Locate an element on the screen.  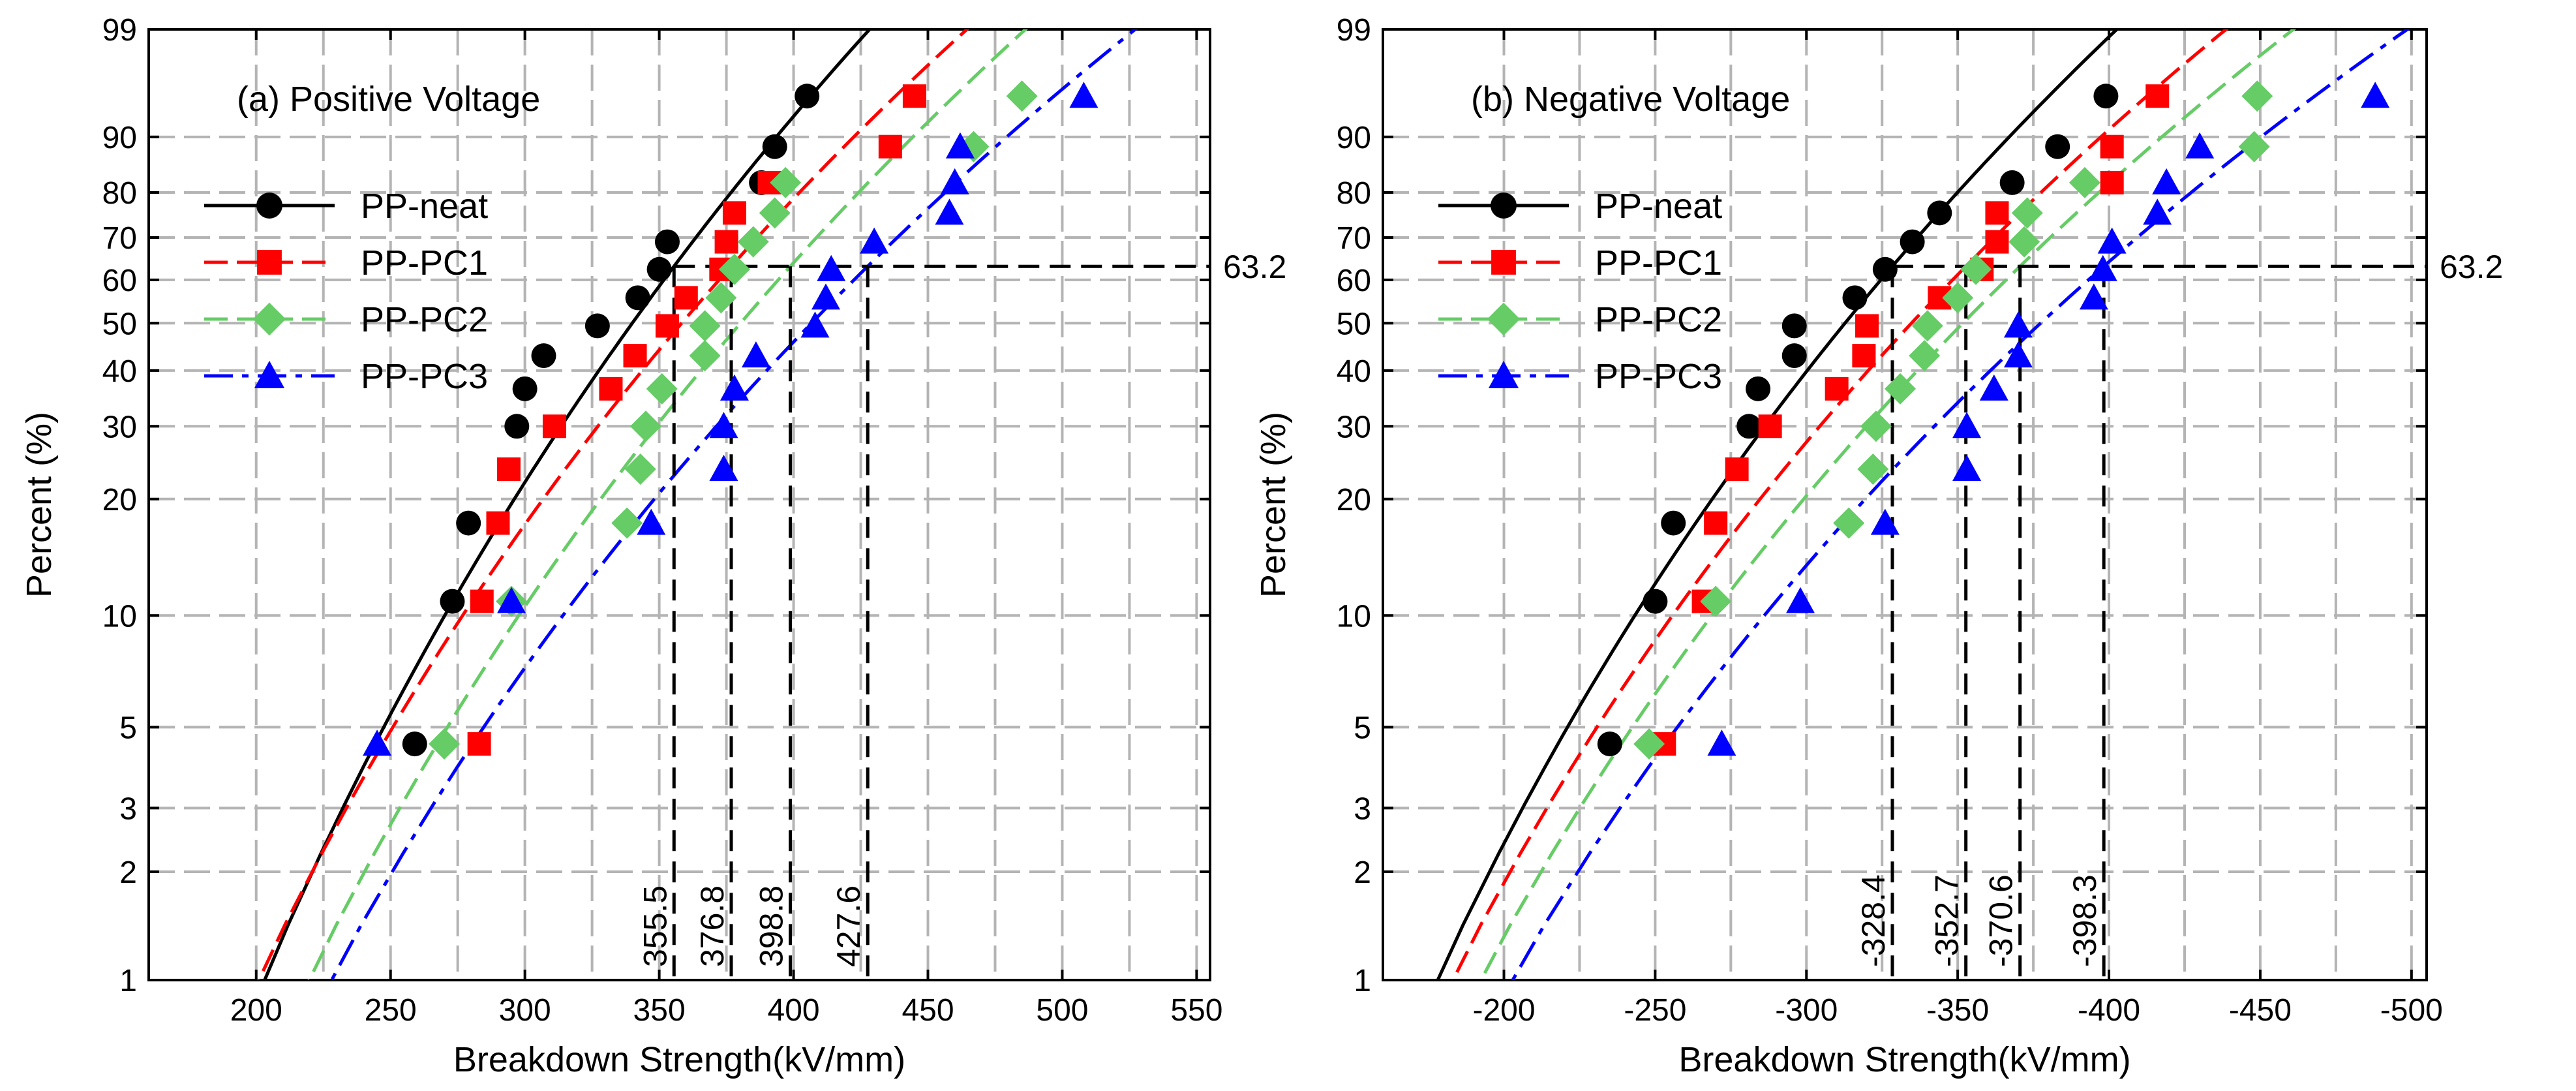
y-axis-title: Percent (%) is located at coordinates (40, 505).